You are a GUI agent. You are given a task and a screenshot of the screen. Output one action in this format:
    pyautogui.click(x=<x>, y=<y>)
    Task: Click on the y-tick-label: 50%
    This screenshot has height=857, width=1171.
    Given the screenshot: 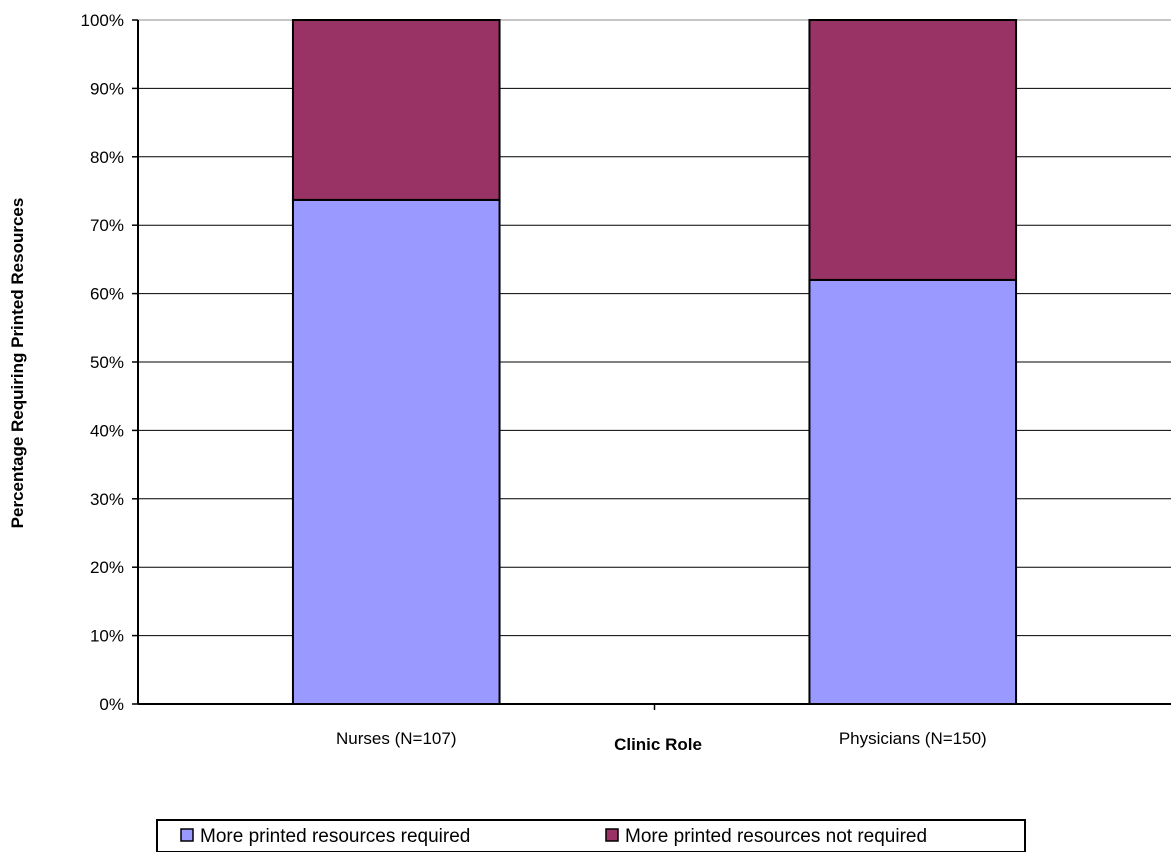 What is the action you would take?
    pyautogui.click(x=107, y=362)
    